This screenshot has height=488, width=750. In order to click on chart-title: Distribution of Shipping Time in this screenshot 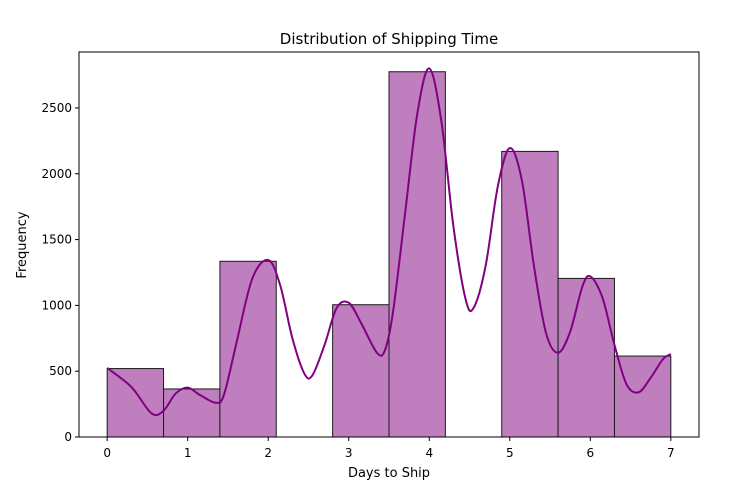, I will do `click(389, 39)`.